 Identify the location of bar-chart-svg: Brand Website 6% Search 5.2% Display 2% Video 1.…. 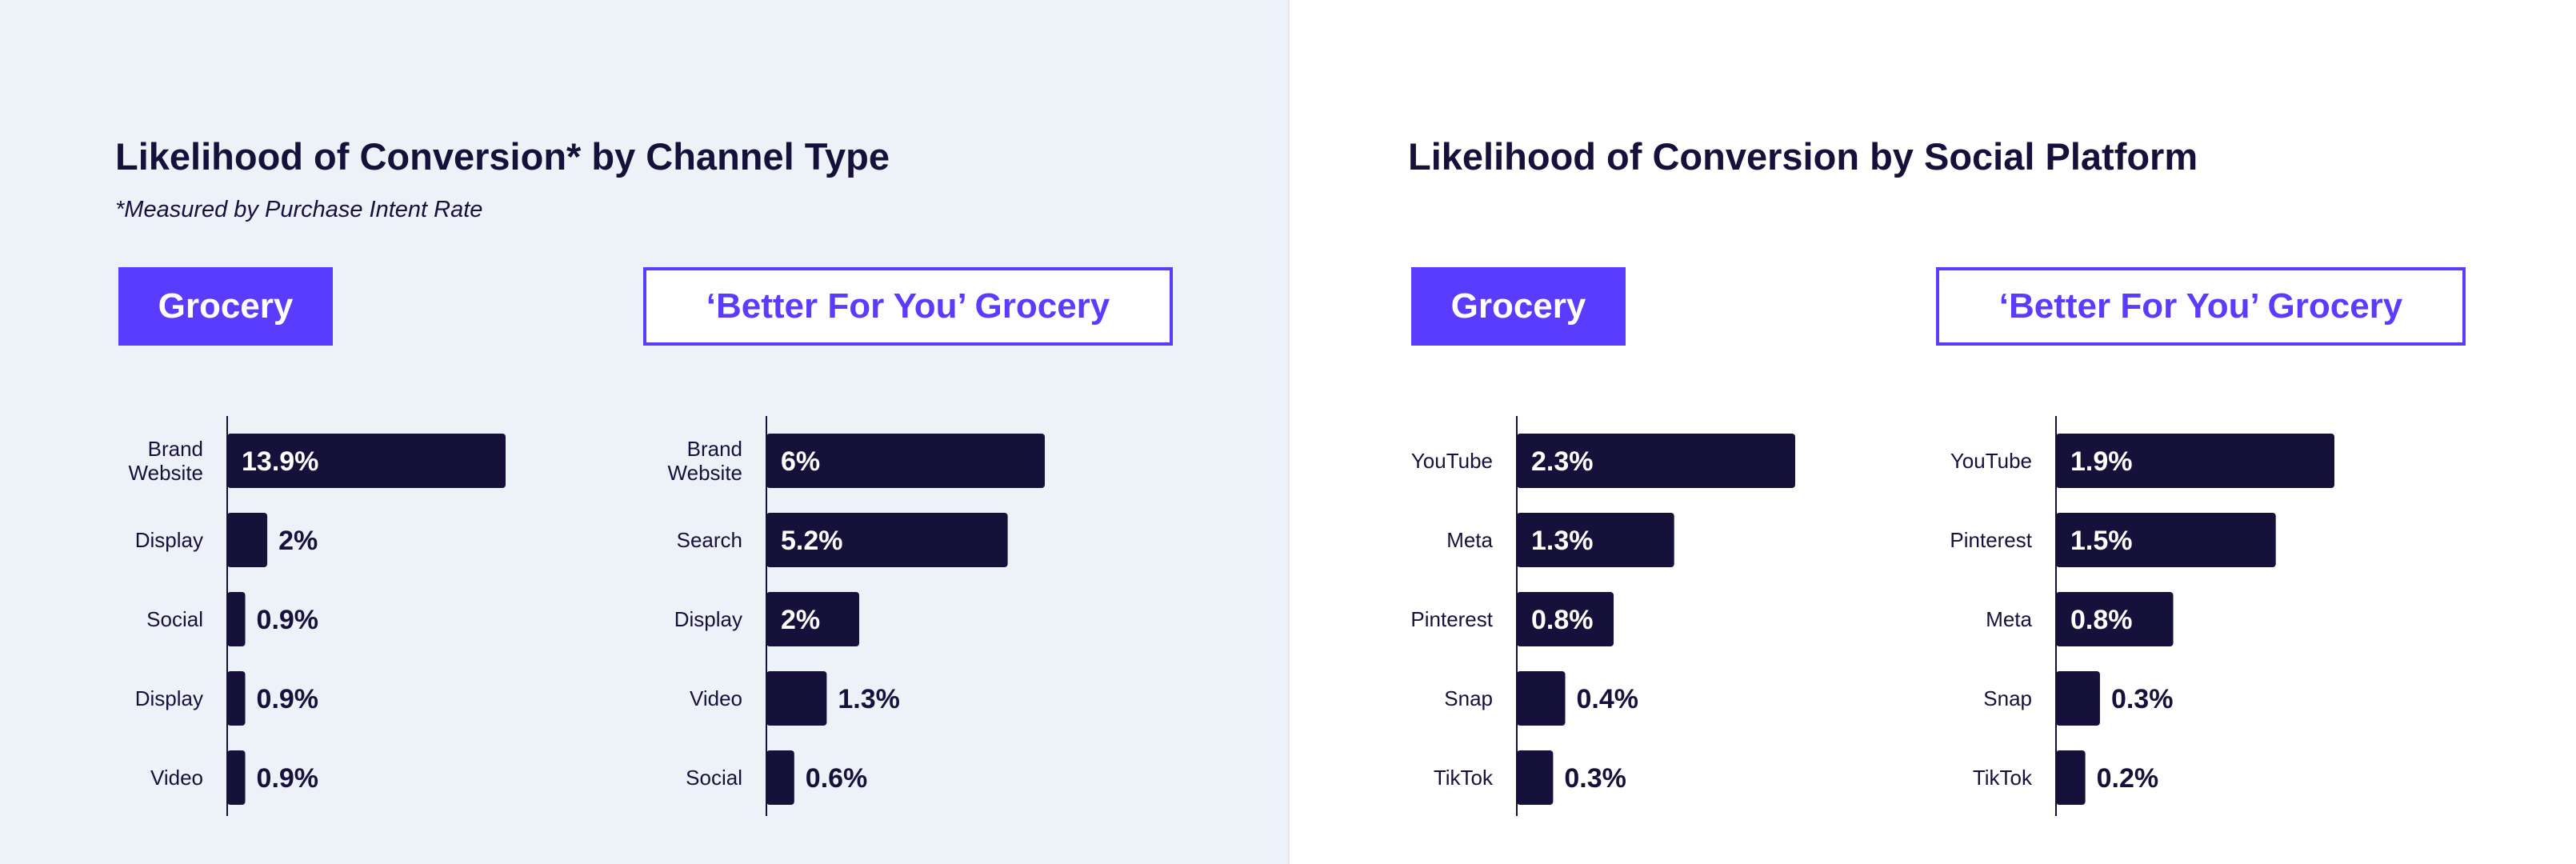
(856, 616).